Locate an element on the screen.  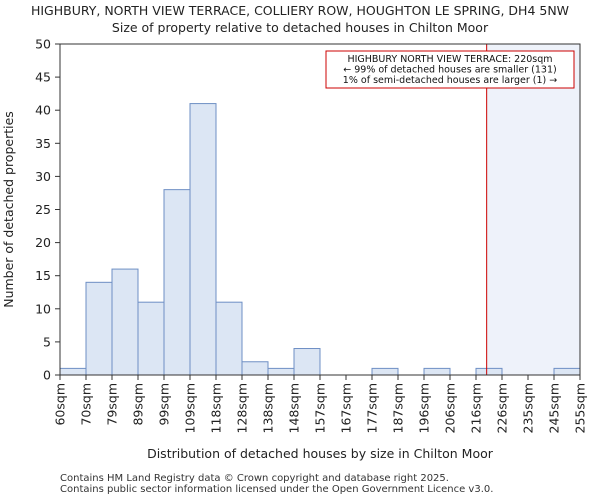
bar-216sqm is located at coordinates (489, 371).